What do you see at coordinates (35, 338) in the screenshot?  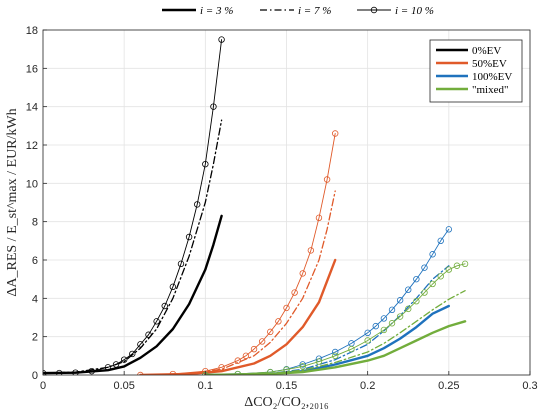 I see `y-tick-label: 2` at bounding box center [35, 338].